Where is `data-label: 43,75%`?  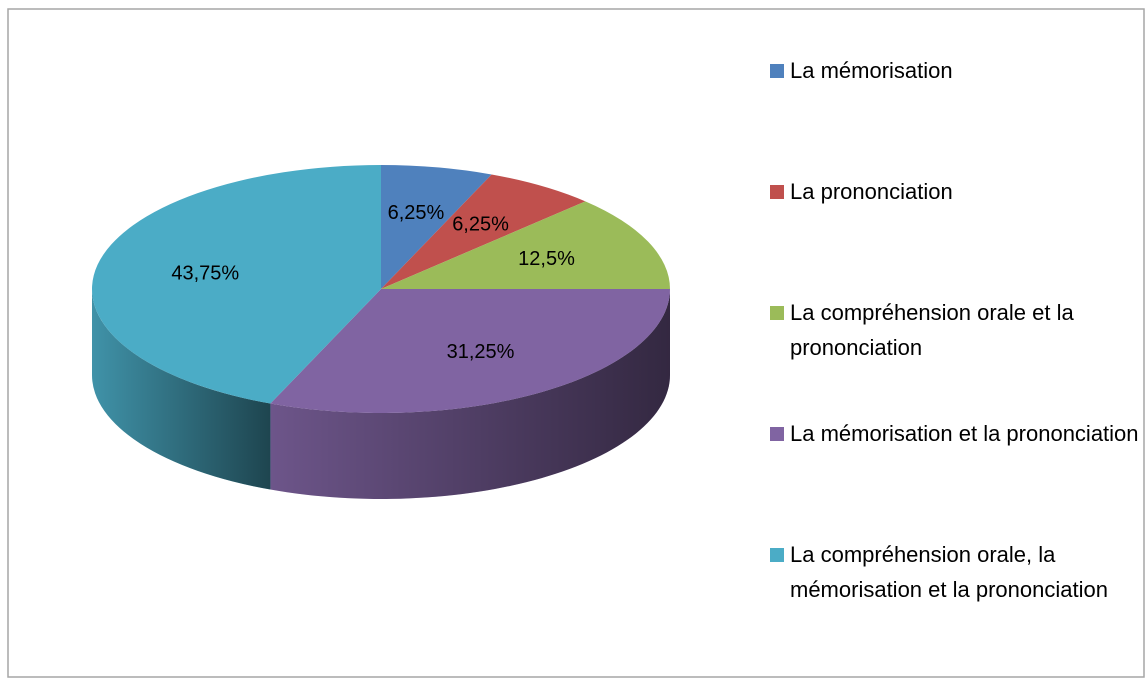
data-label: 43,75% is located at coordinates (205, 273).